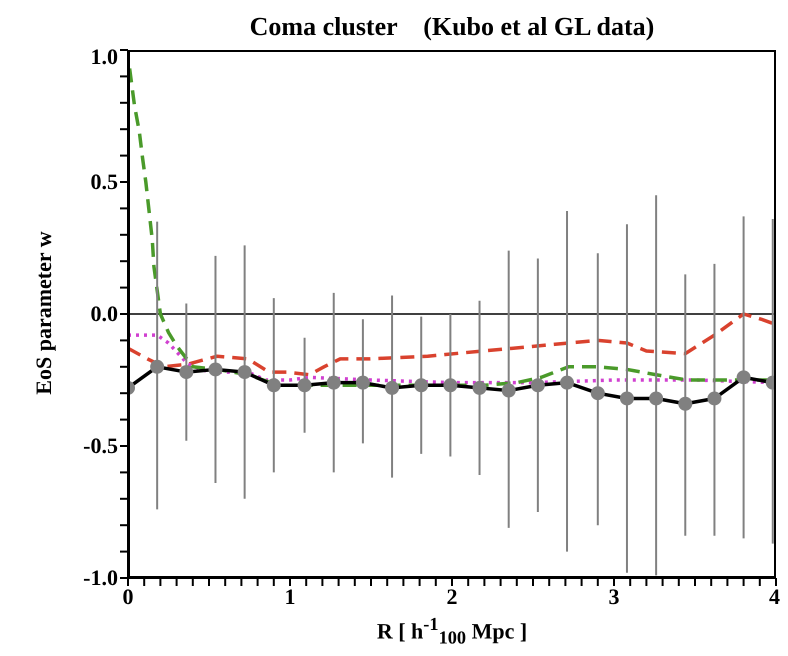 Image resolution: width=788 pixels, height=656 pixels. Describe the element at coordinates (452, 631) in the screenshot. I see `x-axis-title: R [ h$^{-1}$$_{100}$ Mpc ]` at that location.